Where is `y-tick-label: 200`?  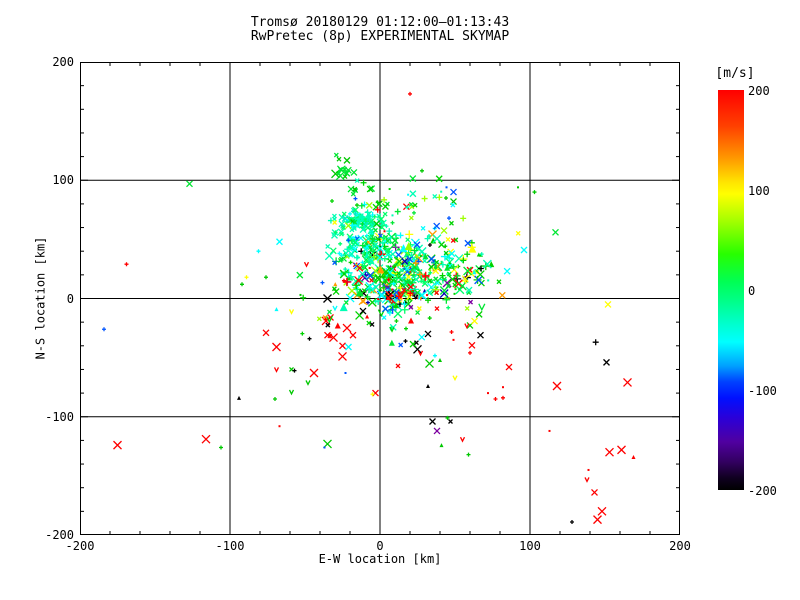 y-tick-label: 200 is located at coordinates (63, 62).